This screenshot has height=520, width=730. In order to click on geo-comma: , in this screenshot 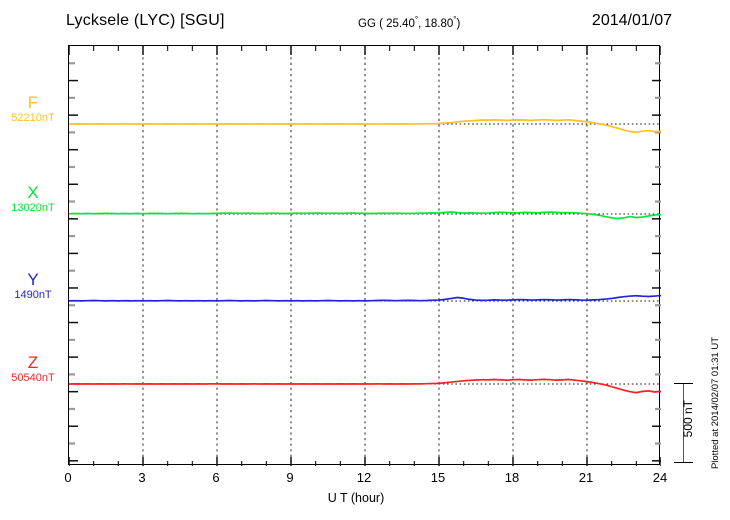, I will do `click(420, 23)`.